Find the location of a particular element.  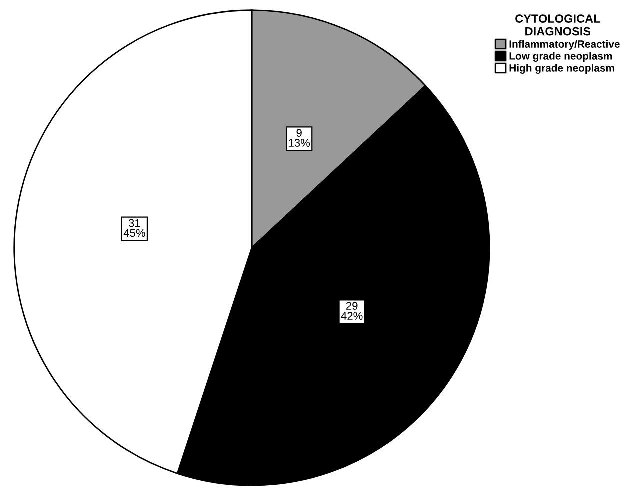

legend-label: Inflammatory/Reactive is located at coordinates (565, 45).